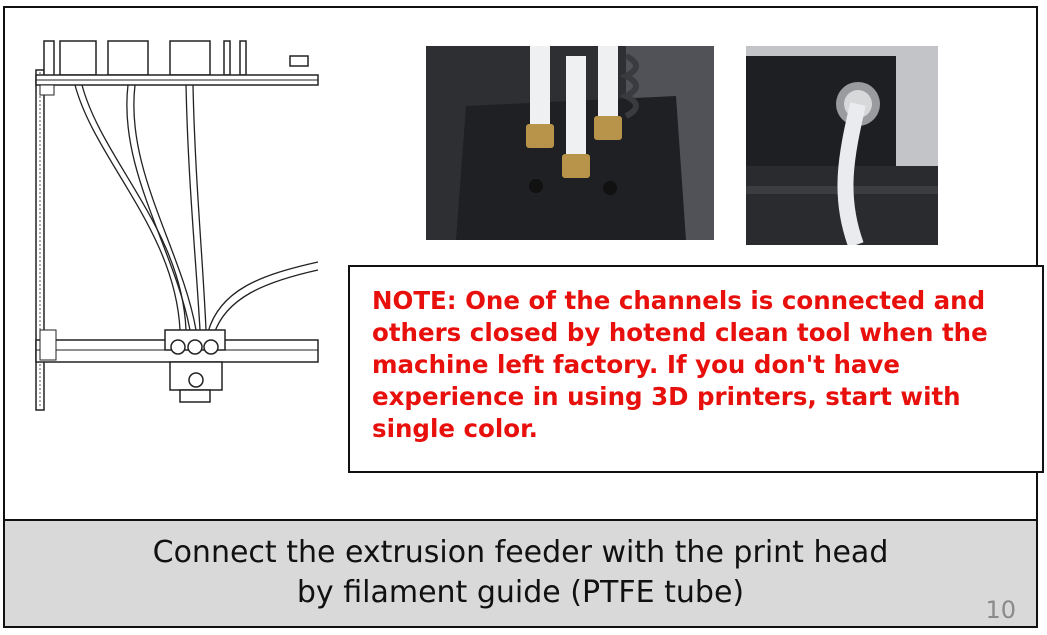  I want to click on feeder-ptfe-coupler-photo, so click(842, 145).